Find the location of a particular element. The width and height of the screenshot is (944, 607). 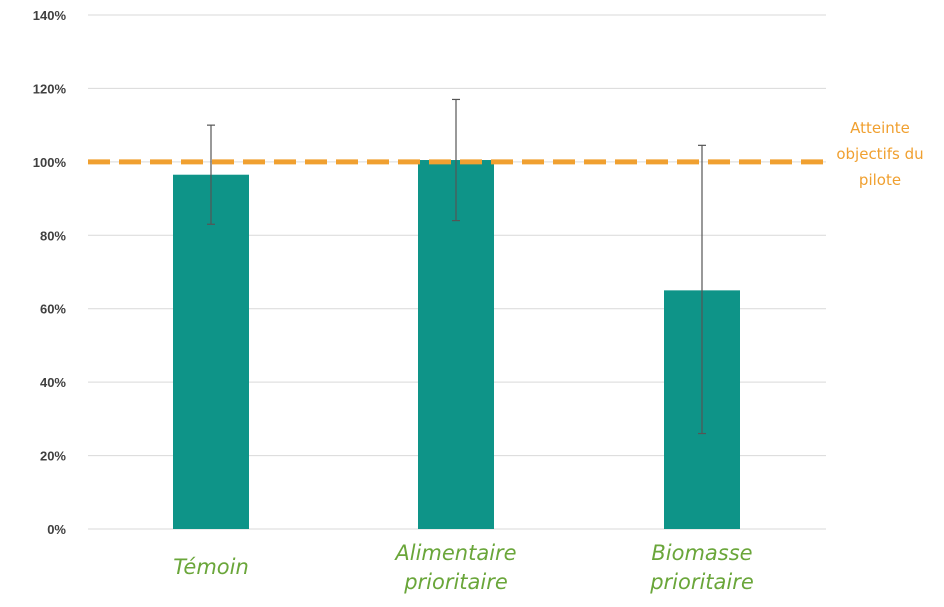

y-tick-label: 20% is located at coordinates (53, 456).